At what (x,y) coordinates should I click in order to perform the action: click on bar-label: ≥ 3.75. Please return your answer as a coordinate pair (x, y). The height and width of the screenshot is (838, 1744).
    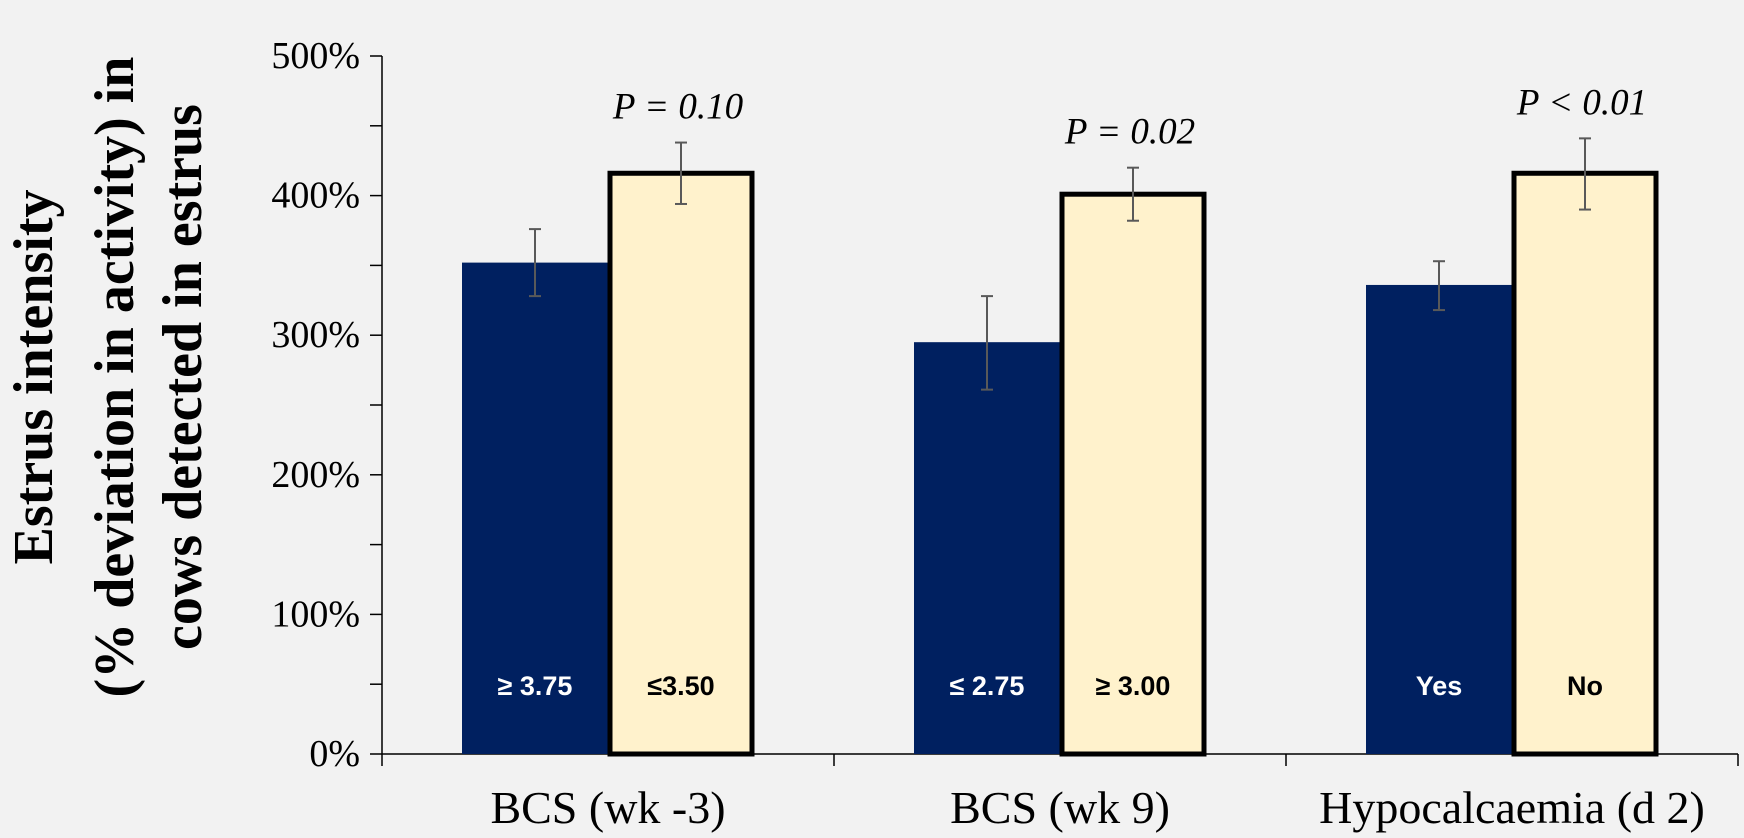
    Looking at the image, I should click on (535, 686).